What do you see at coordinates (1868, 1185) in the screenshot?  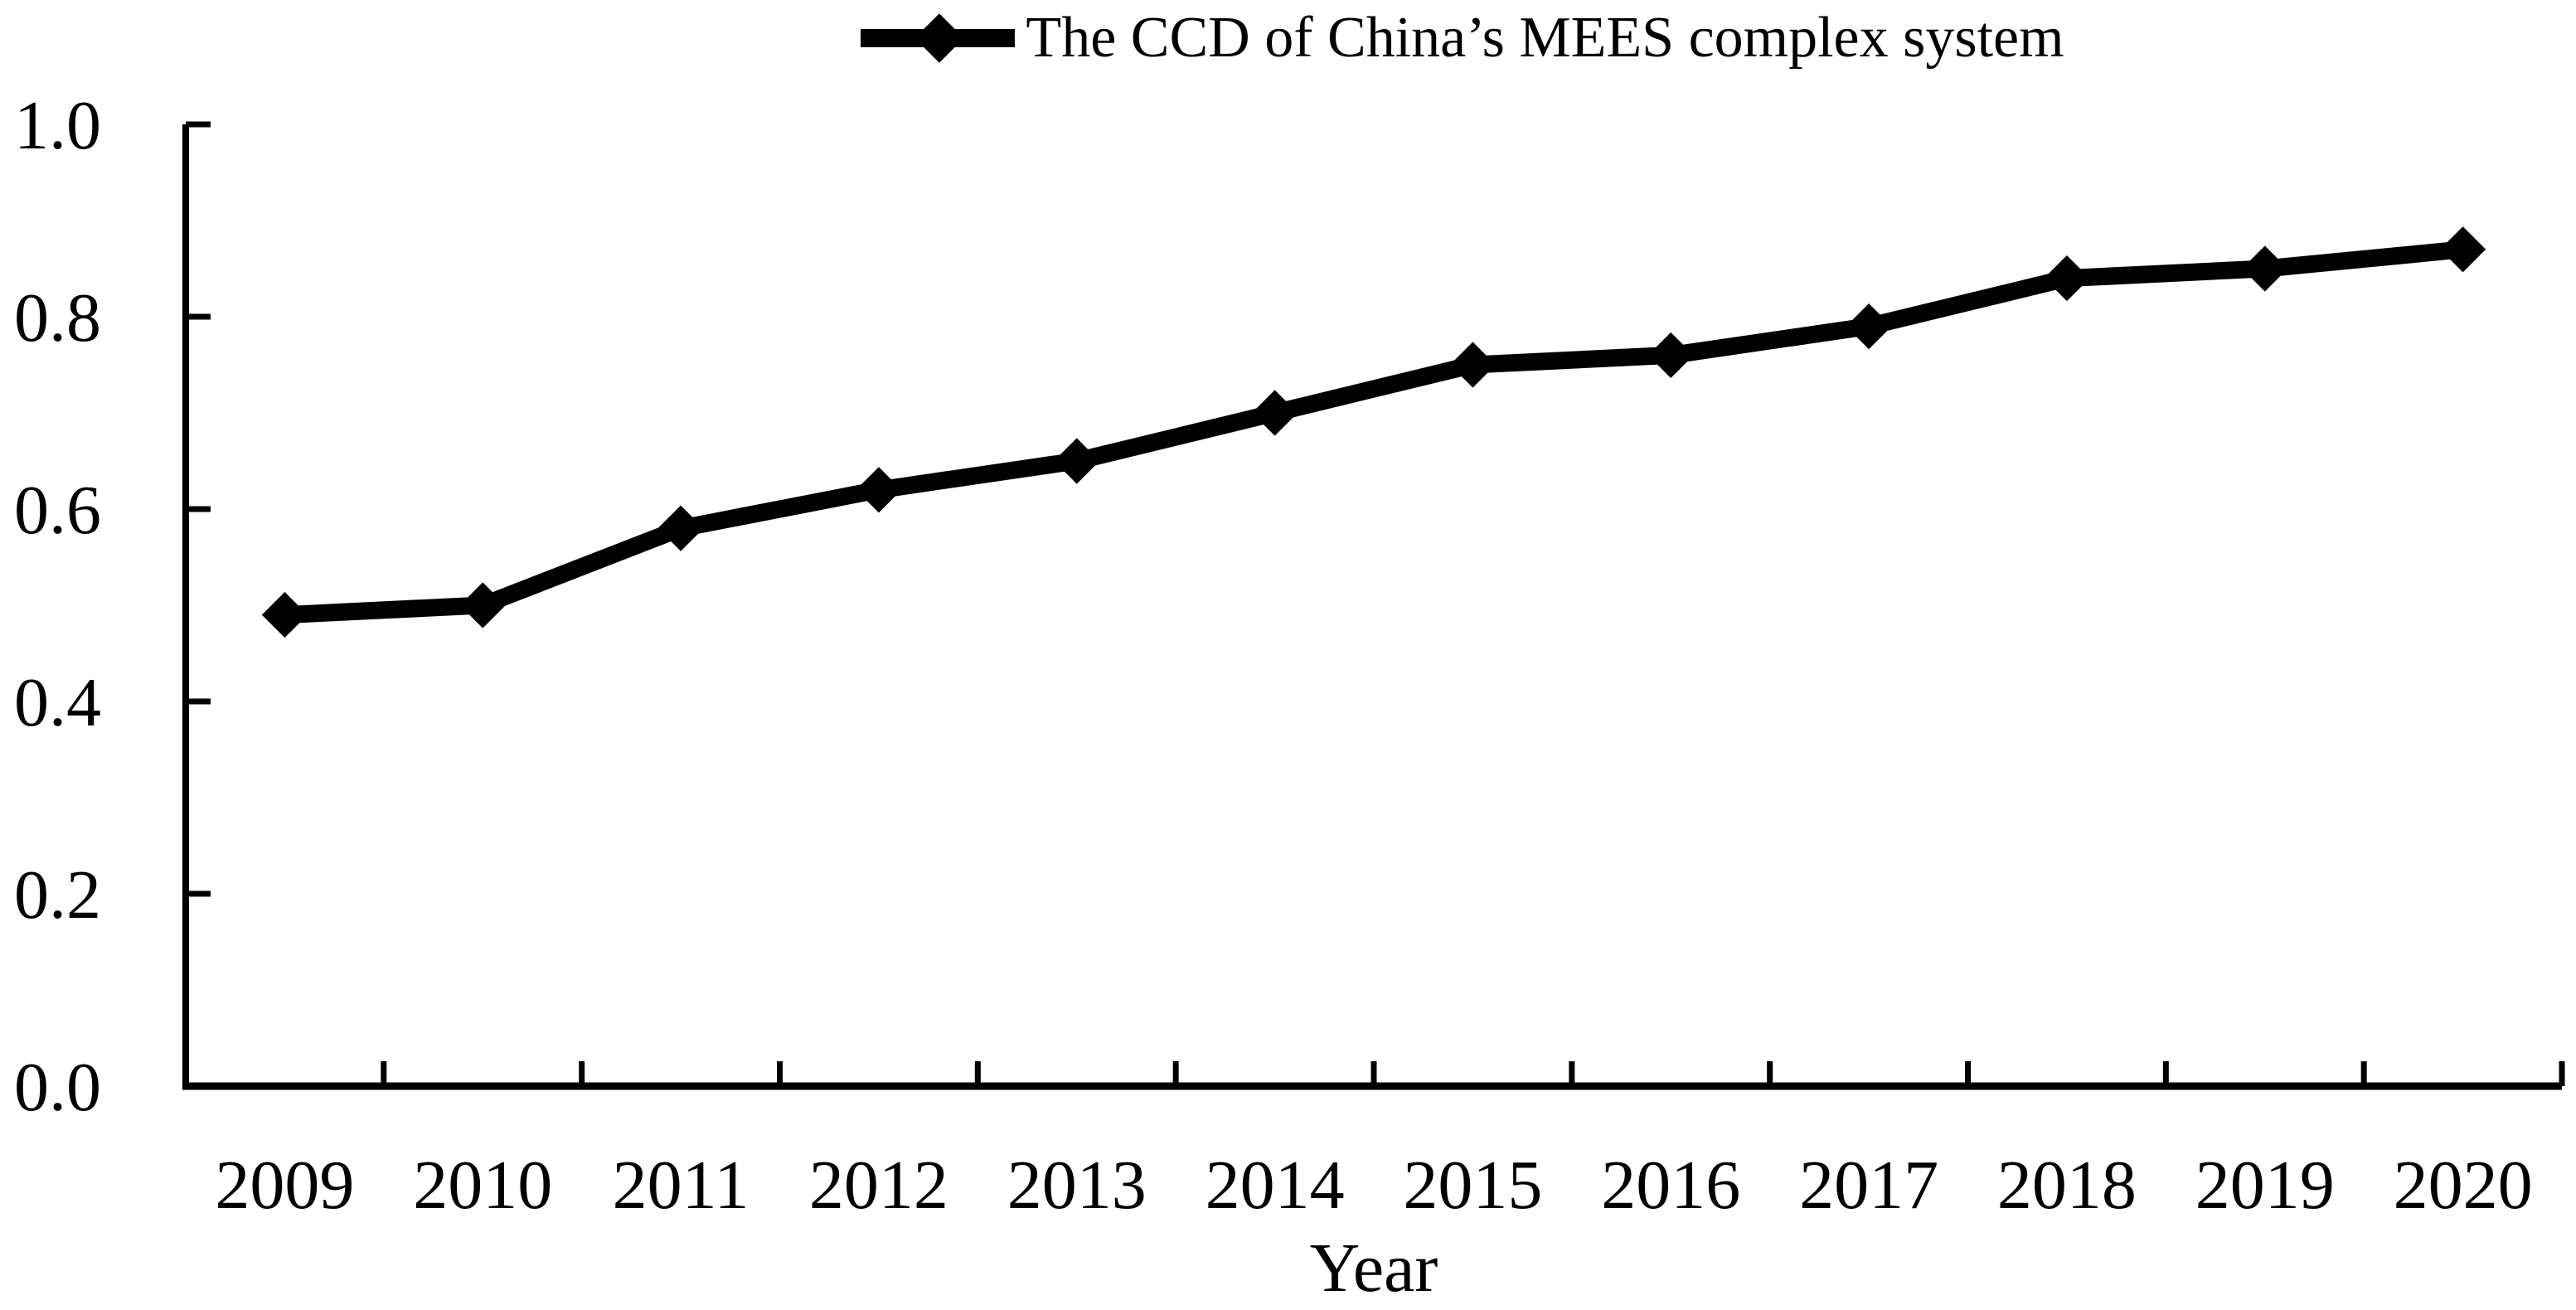 I see `x-axis-tick-label: 2017` at bounding box center [1868, 1185].